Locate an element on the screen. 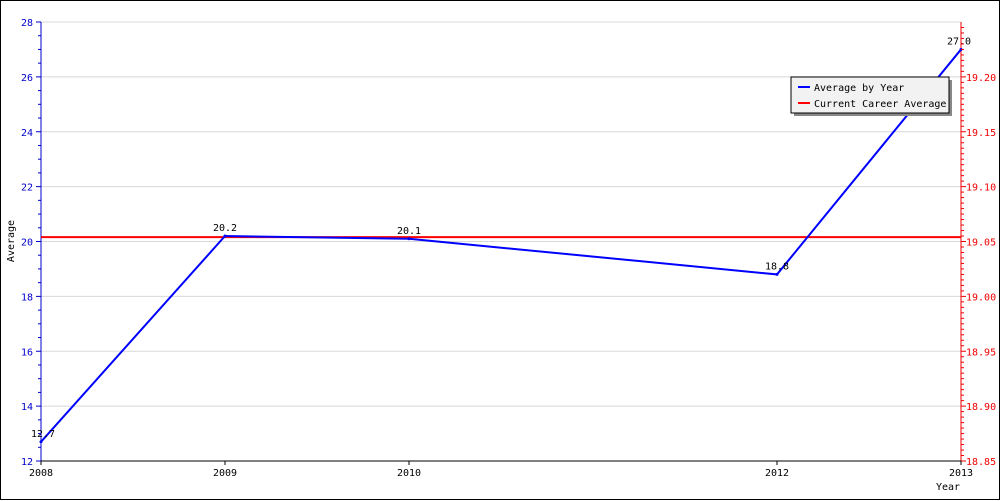 The height and width of the screenshot is (501, 1000). left-tick-label: 12 is located at coordinates (27, 462).